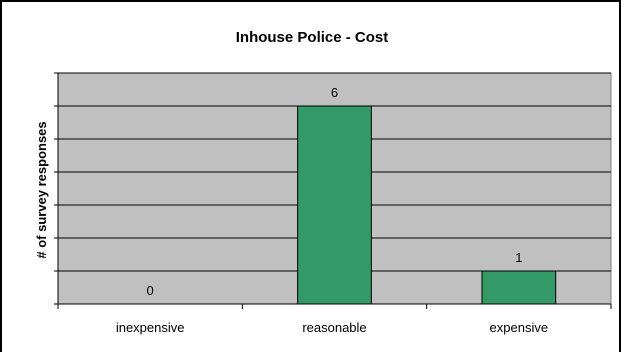 The width and height of the screenshot is (621, 354). What do you see at coordinates (41, 189) in the screenshot?
I see `y-axis-label: # of survey responses` at bounding box center [41, 189].